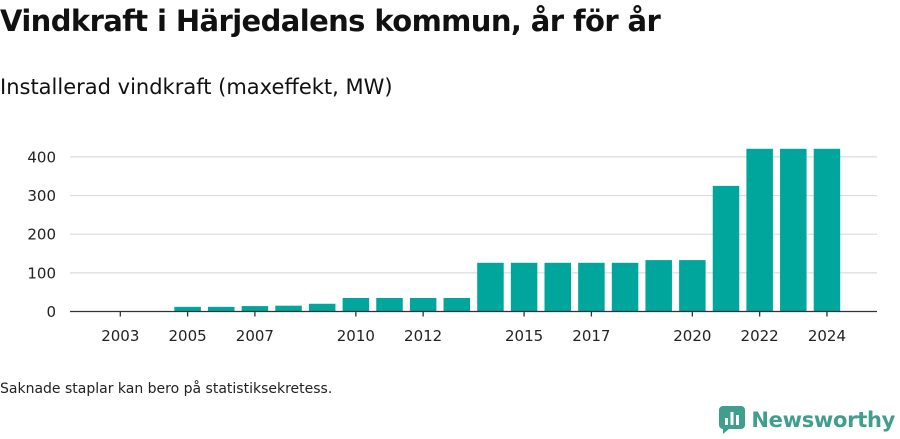 The image size is (900, 439). What do you see at coordinates (41, 235) in the screenshot?
I see `y-tick-label: 200` at bounding box center [41, 235].